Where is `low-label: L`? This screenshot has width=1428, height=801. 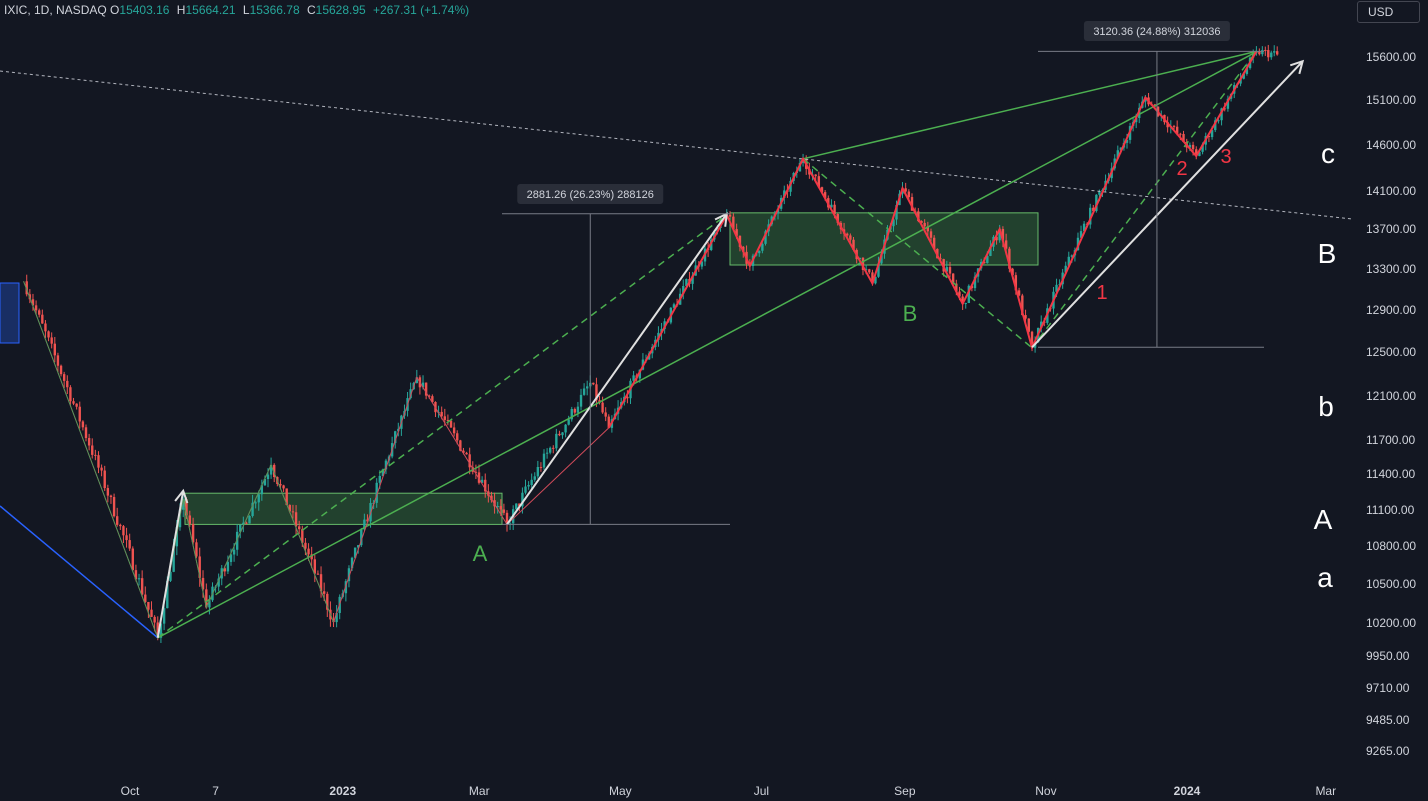
low-label: L is located at coordinates (246, 10).